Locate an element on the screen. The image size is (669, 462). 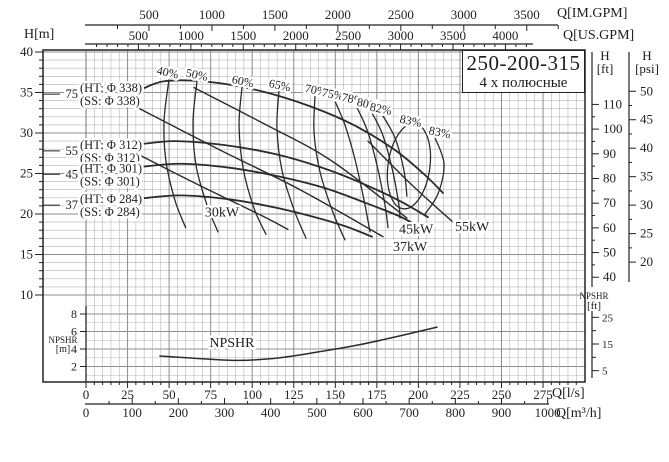
svg-text: 55 is located at coordinates (72, 151).